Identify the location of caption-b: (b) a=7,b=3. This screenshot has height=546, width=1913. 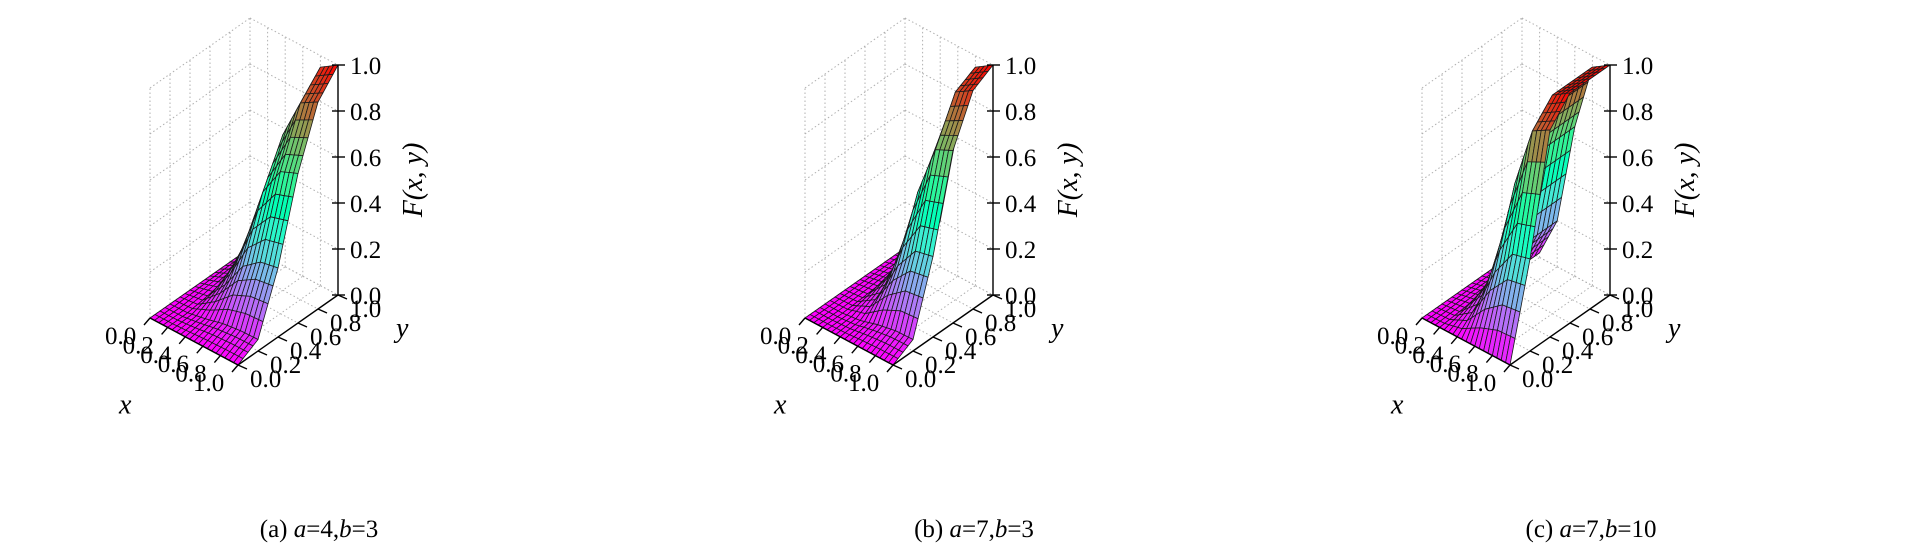
(974, 530).